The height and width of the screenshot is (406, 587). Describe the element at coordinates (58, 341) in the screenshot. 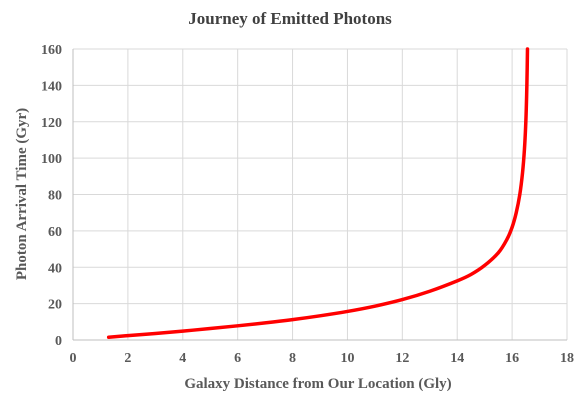

I see `y-tick-label: 0` at that location.